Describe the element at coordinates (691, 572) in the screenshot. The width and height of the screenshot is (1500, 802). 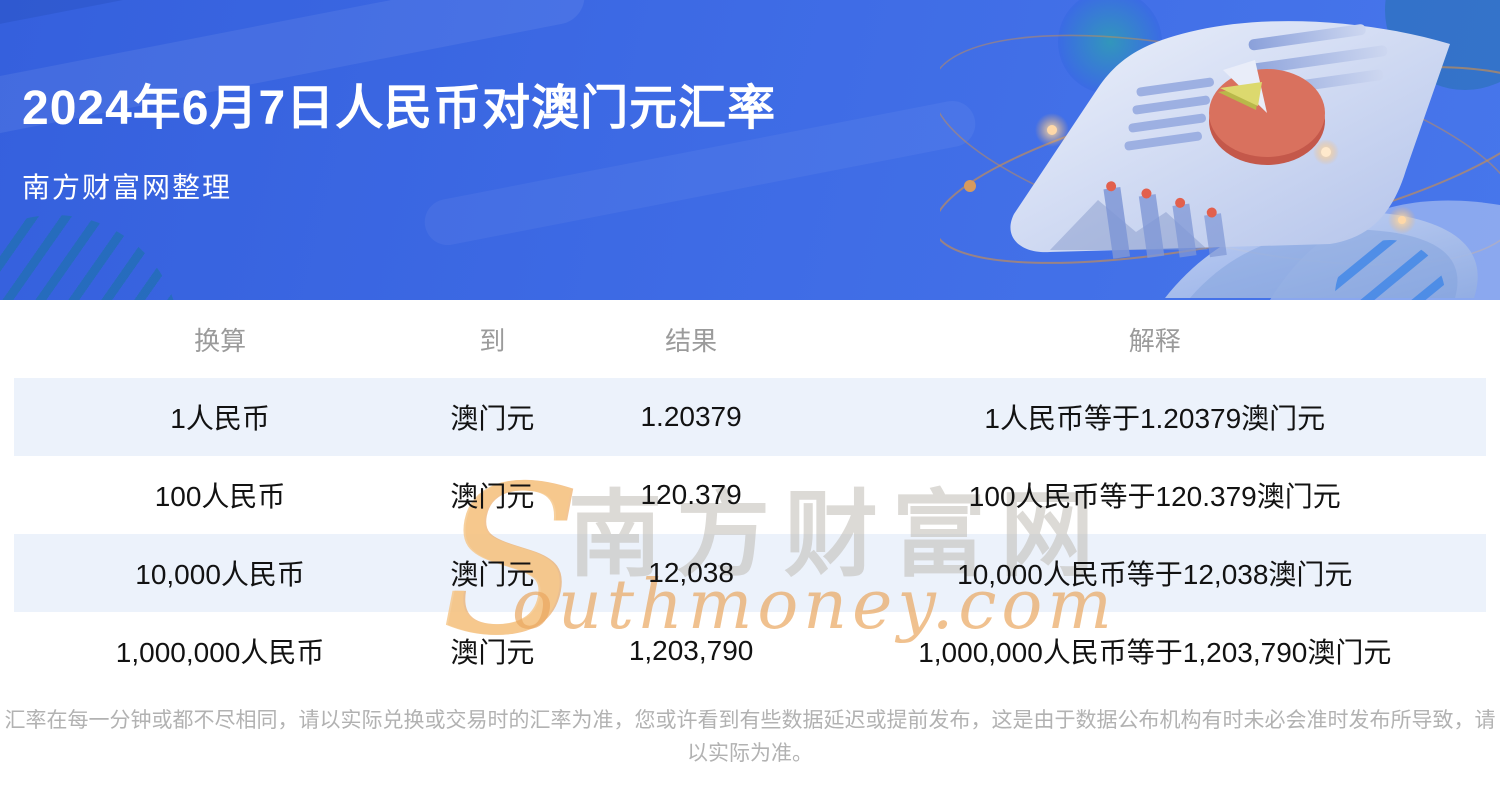
I see `cell-result: 12,038` at that location.